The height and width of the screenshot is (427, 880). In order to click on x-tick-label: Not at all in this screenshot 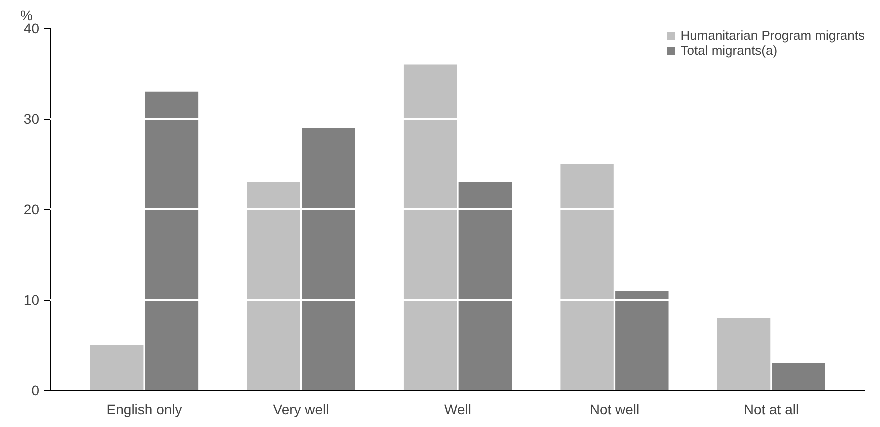, I will do `click(772, 410)`.